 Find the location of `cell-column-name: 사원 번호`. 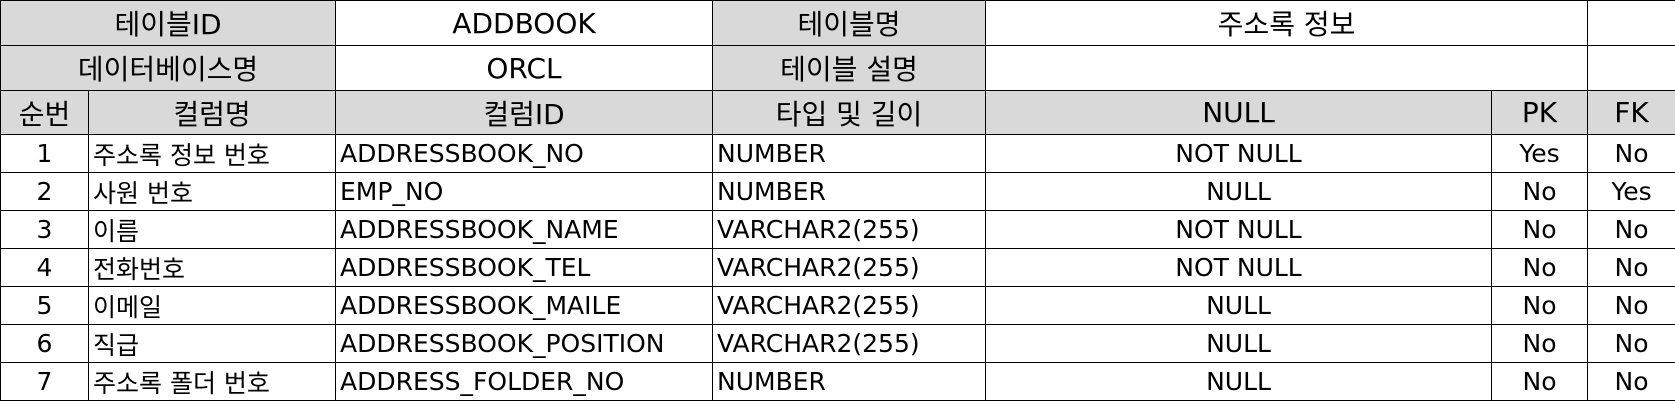

cell-column-name: 사원 번호 is located at coordinates (212, 191).